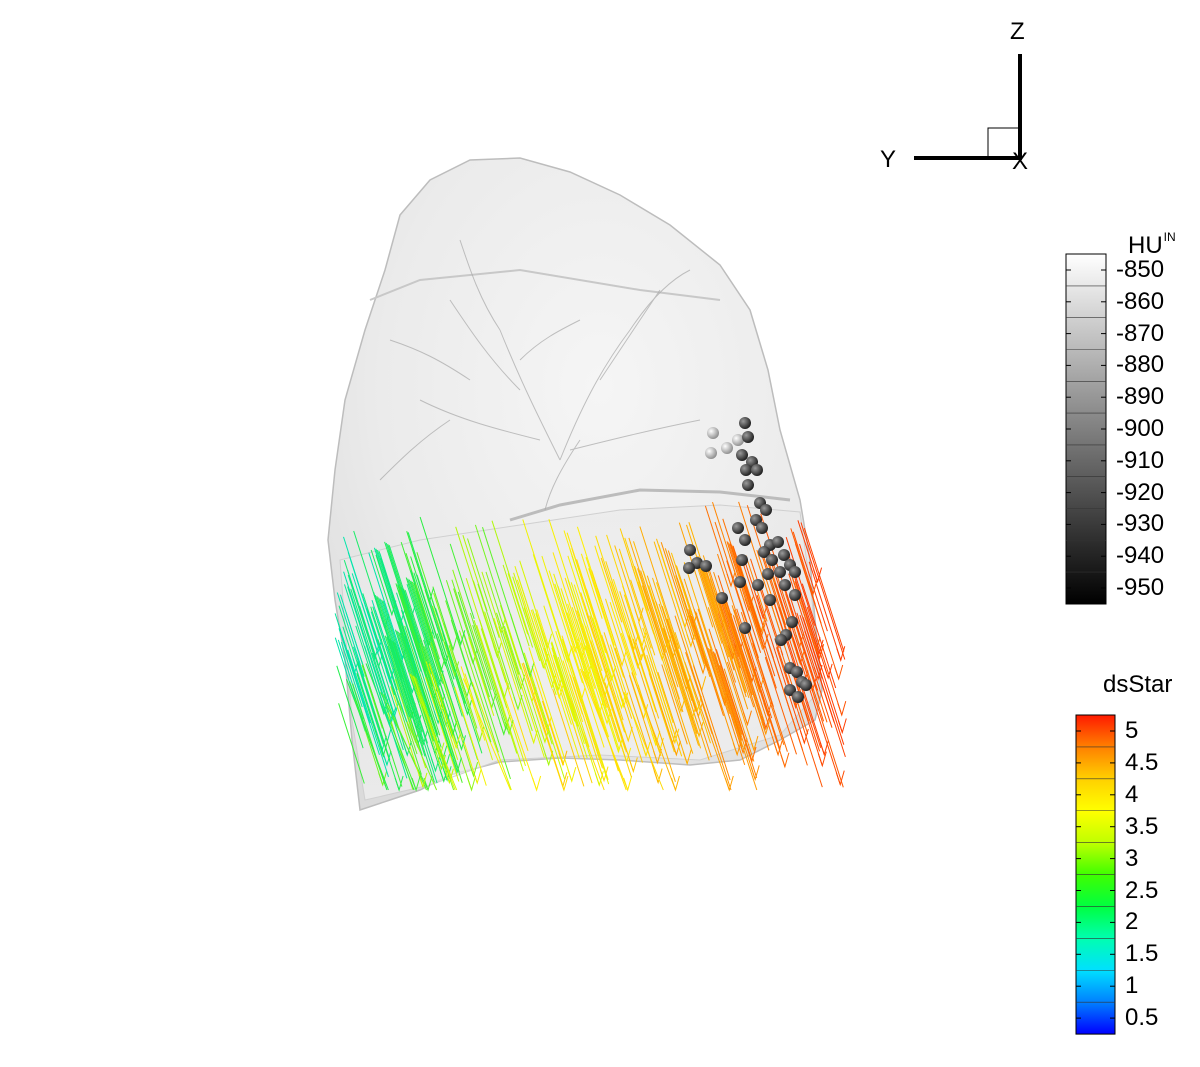  Describe the element at coordinates (1140, 556) in the screenshot. I see `legend-label: -940` at that location.